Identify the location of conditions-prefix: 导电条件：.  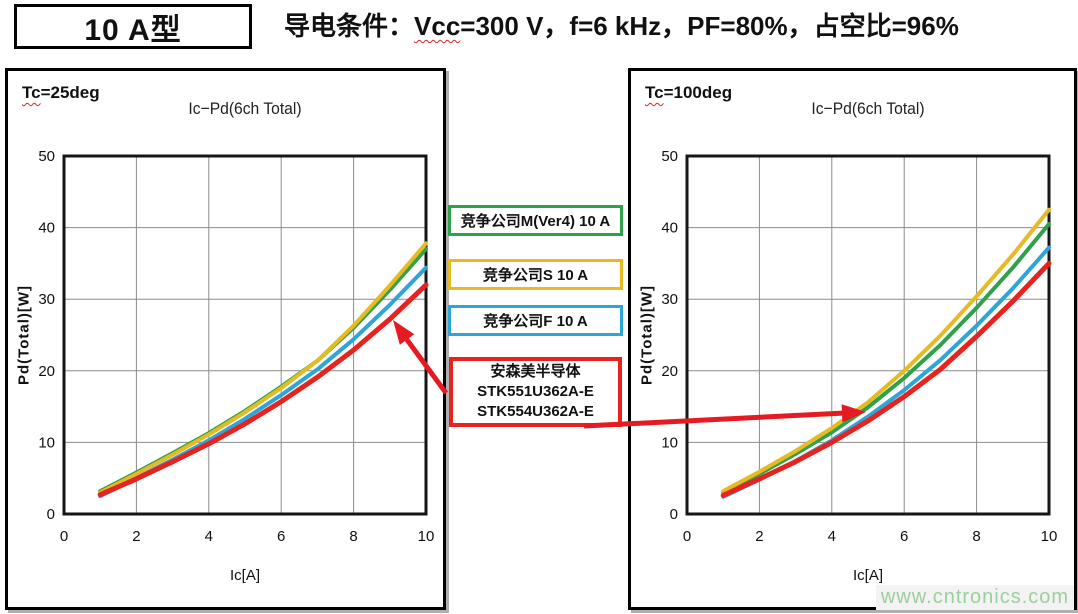
(349, 26).